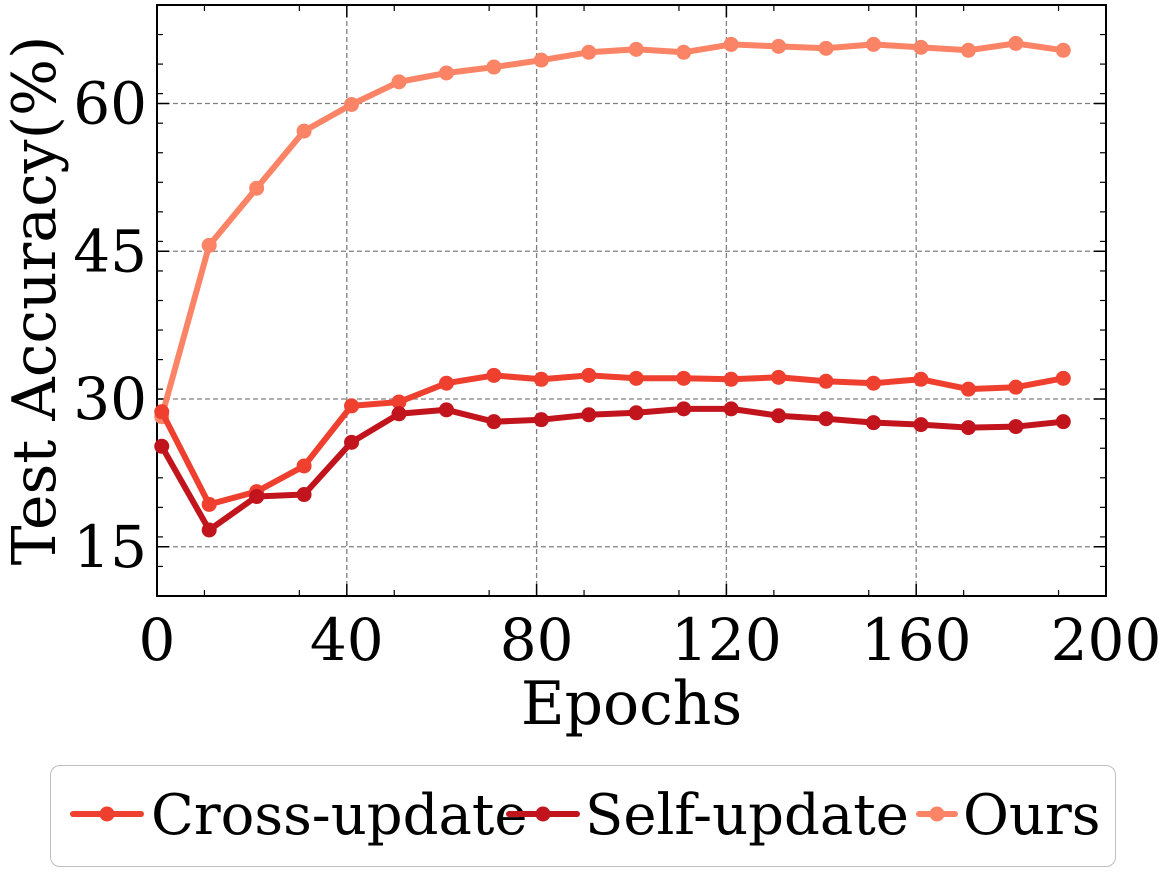 This screenshot has height=874, width=1161. I want to click on legend-marker-self-update, so click(543, 814).